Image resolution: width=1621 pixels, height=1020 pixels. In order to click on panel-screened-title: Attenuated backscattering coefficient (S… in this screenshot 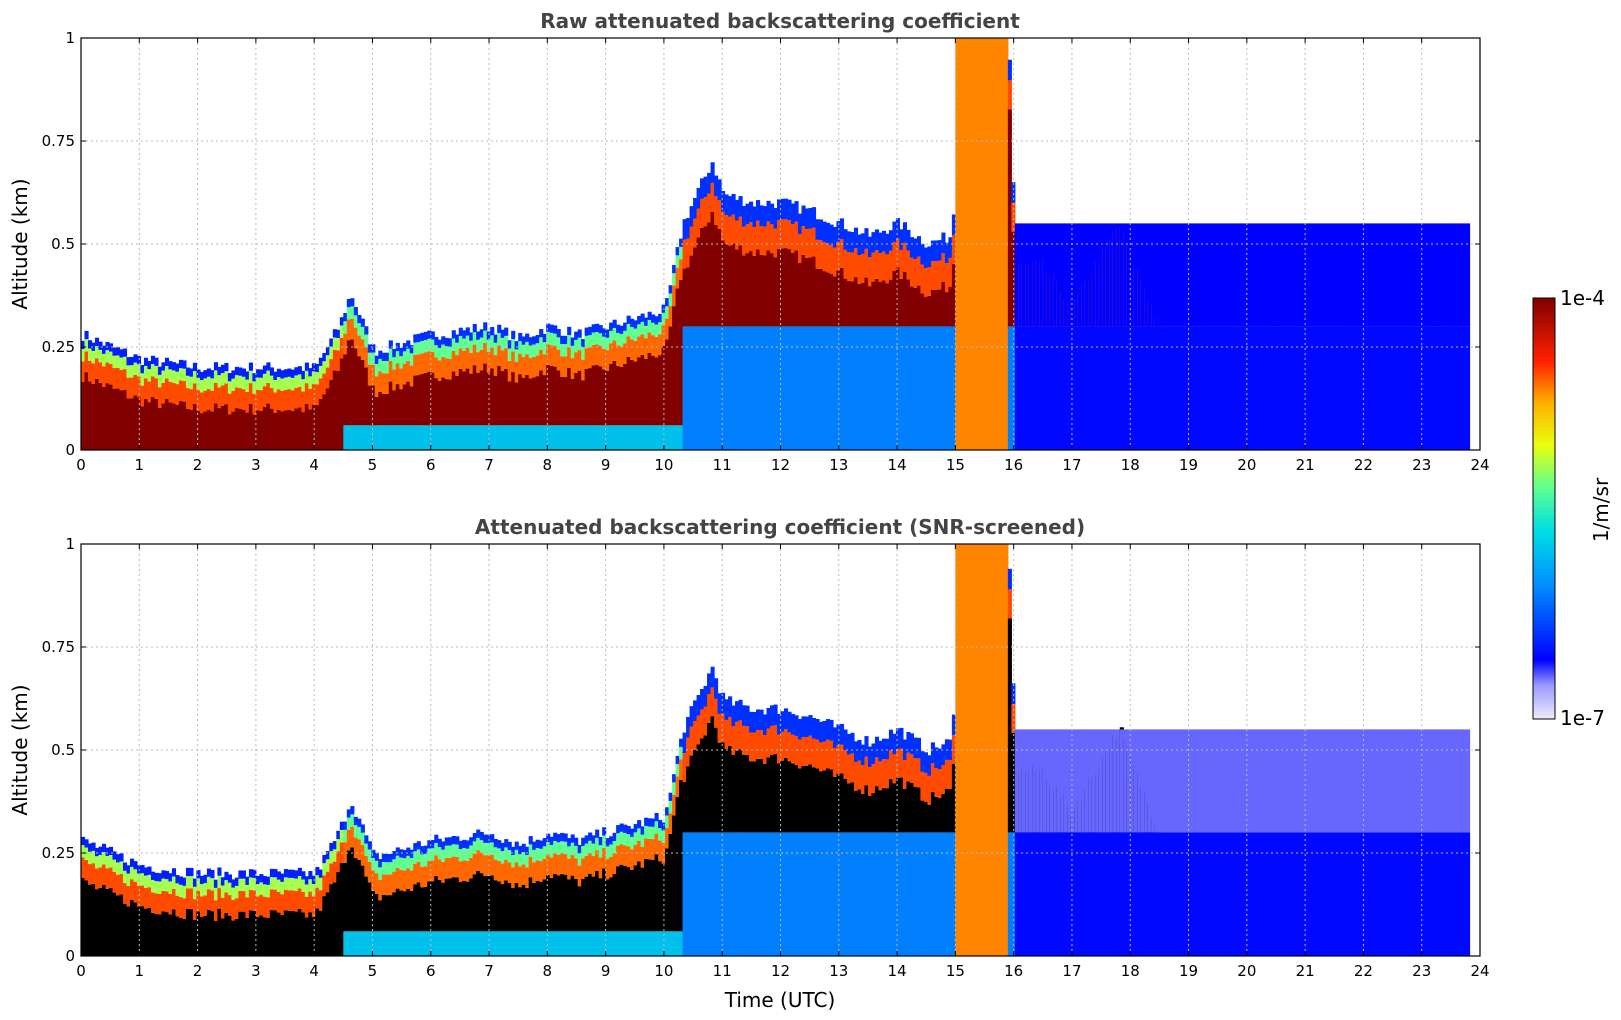, I will do `click(780, 527)`.